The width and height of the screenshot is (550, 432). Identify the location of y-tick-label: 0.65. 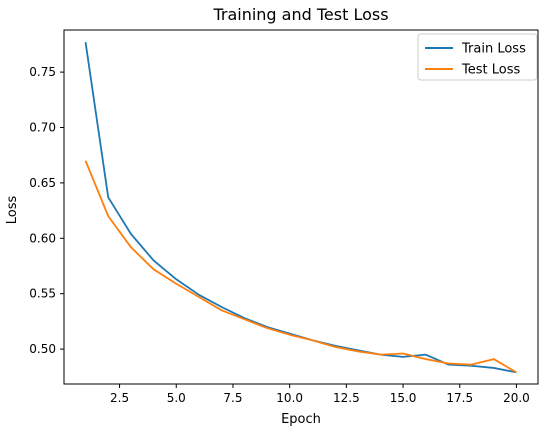
(42, 183).